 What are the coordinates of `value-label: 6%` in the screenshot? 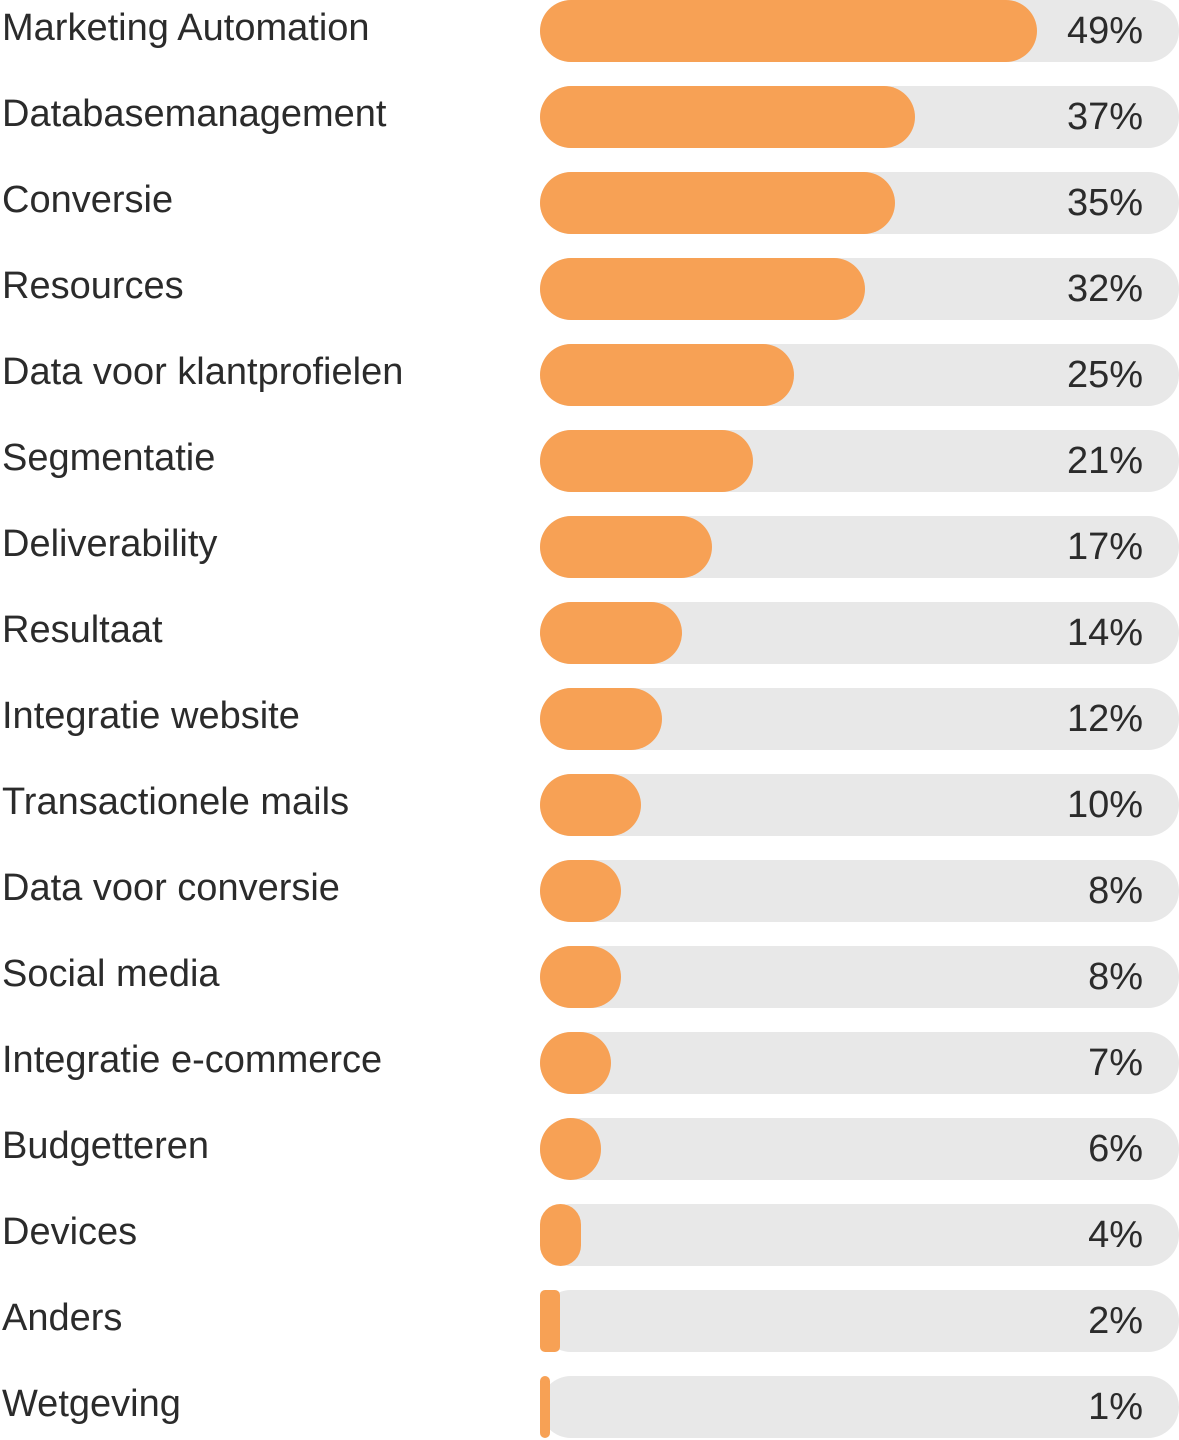 It's located at (1115, 1149).